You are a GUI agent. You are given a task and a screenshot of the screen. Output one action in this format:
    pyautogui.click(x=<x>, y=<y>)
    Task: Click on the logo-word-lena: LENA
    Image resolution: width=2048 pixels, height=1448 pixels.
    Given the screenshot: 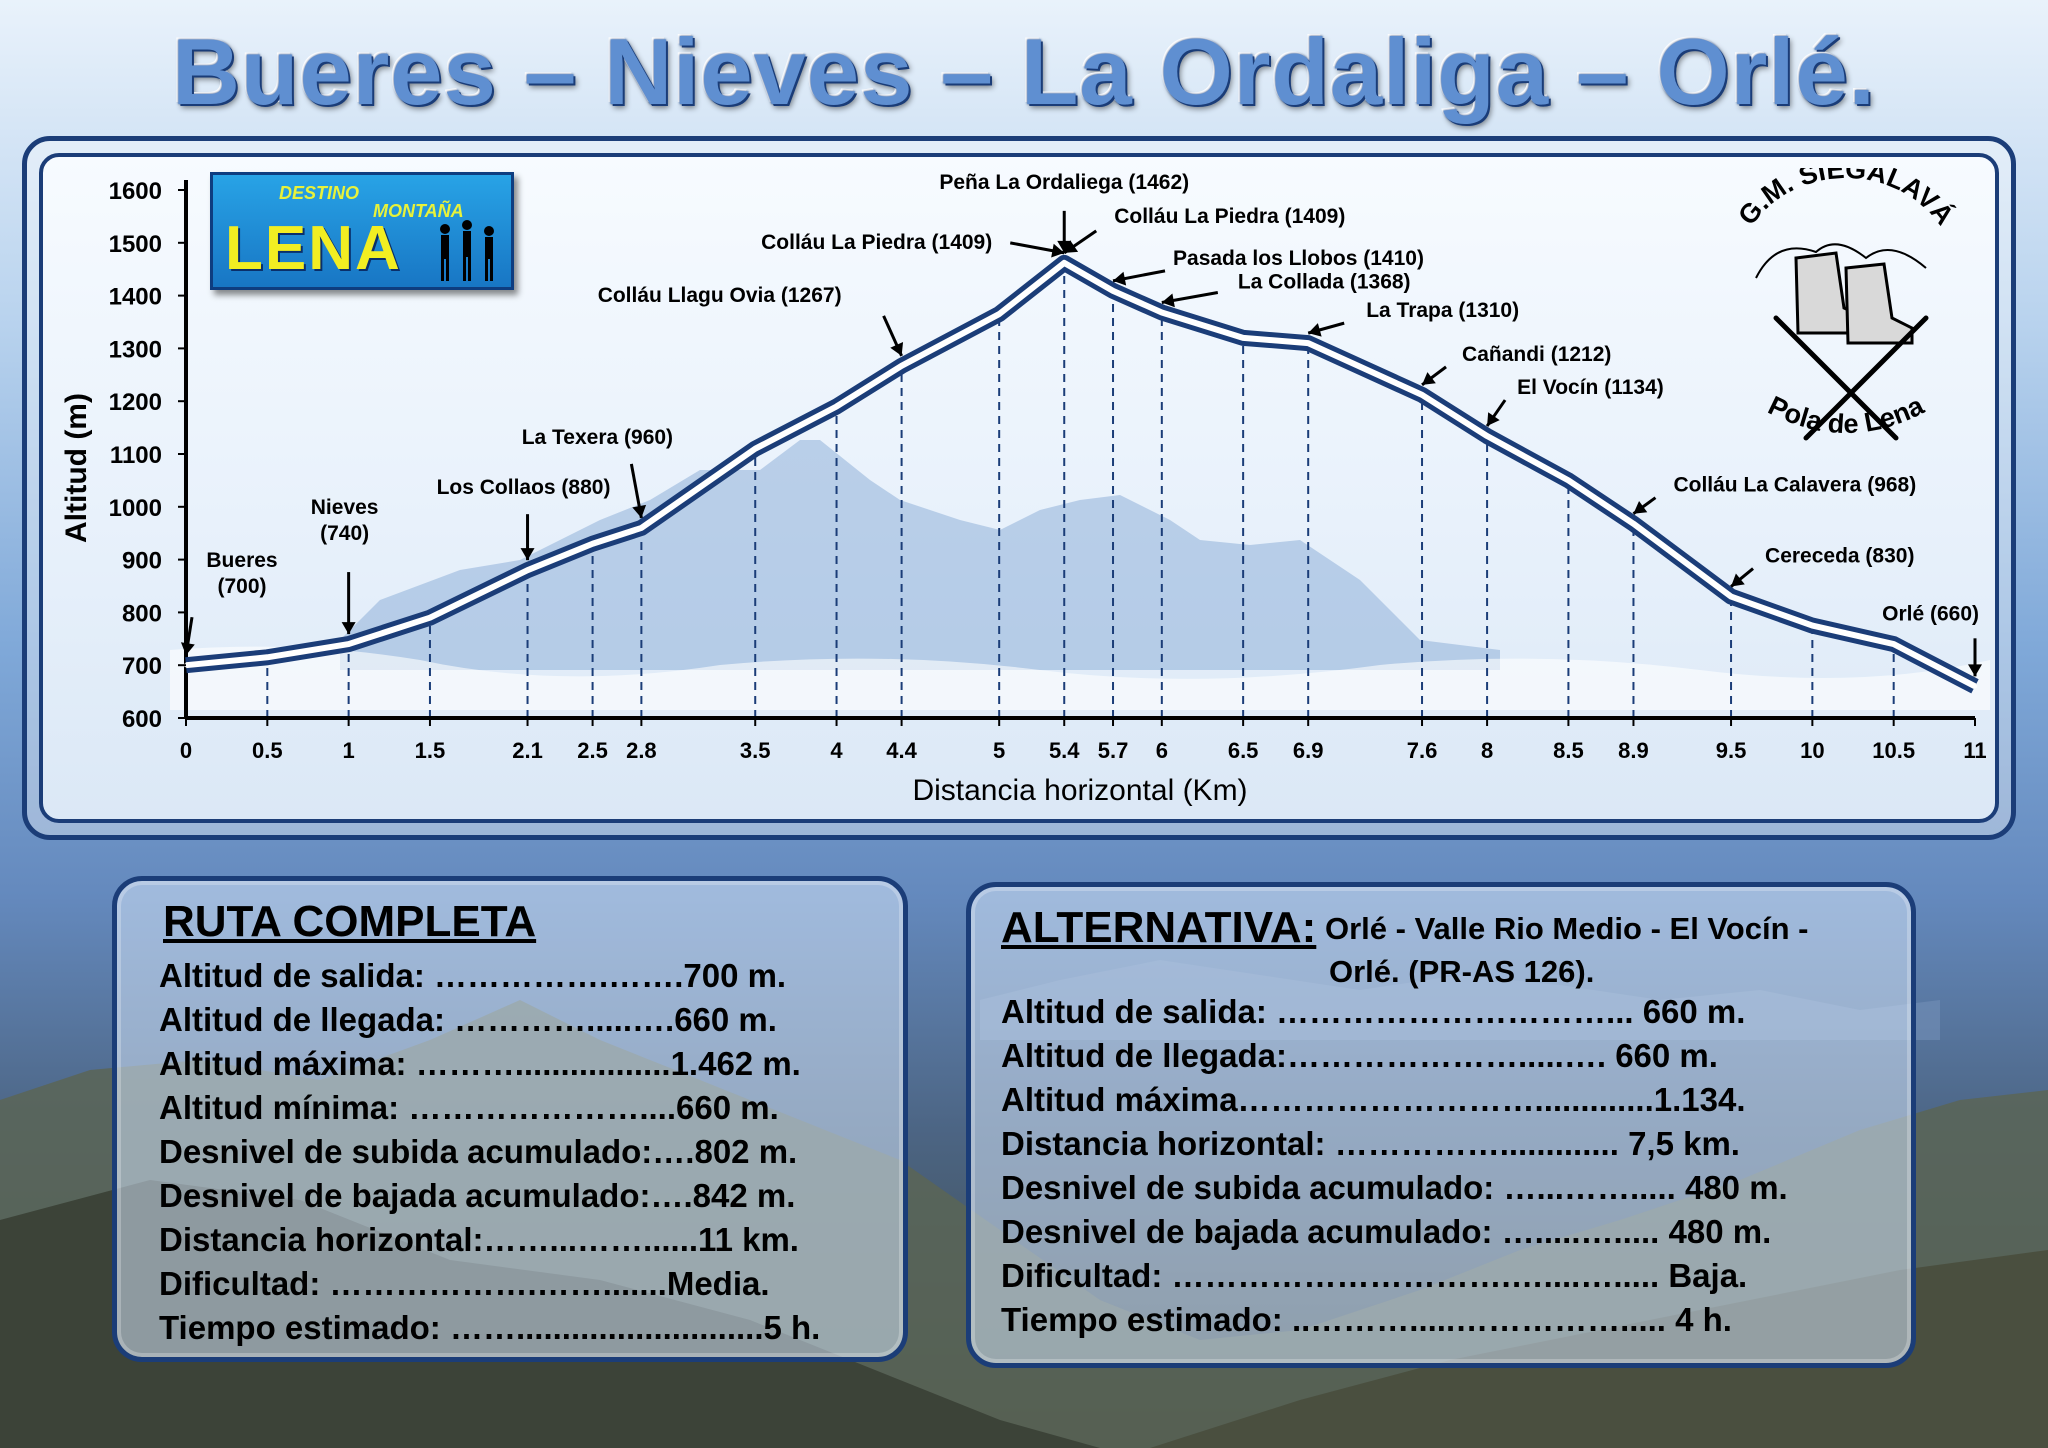 What is the action you would take?
    pyautogui.click(x=313, y=248)
    